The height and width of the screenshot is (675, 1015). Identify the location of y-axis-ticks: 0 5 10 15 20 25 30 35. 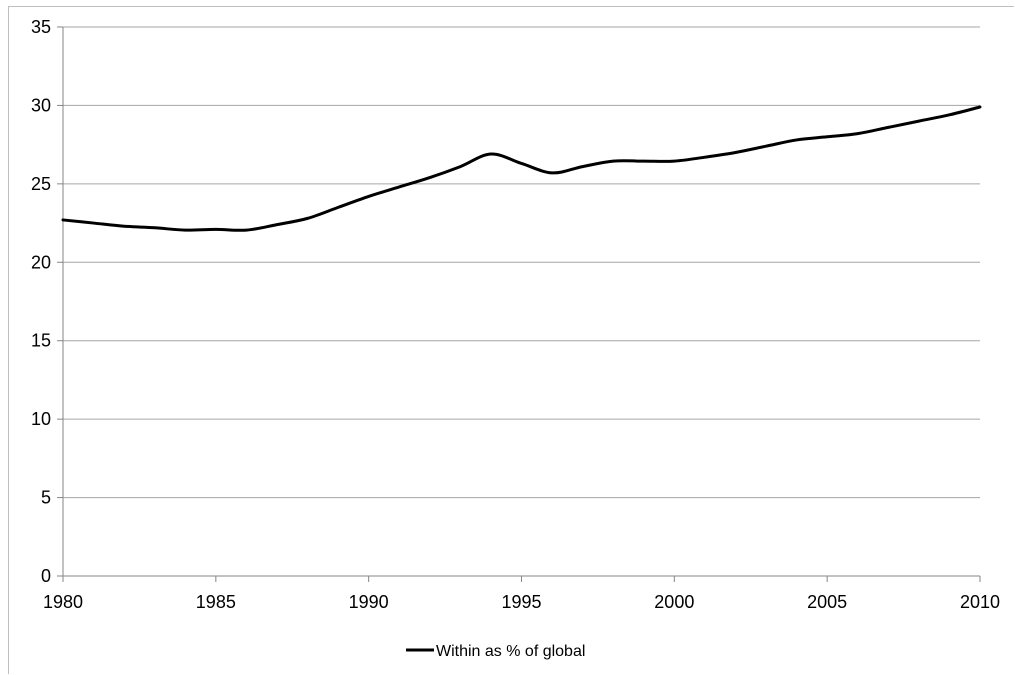
(47, 301).